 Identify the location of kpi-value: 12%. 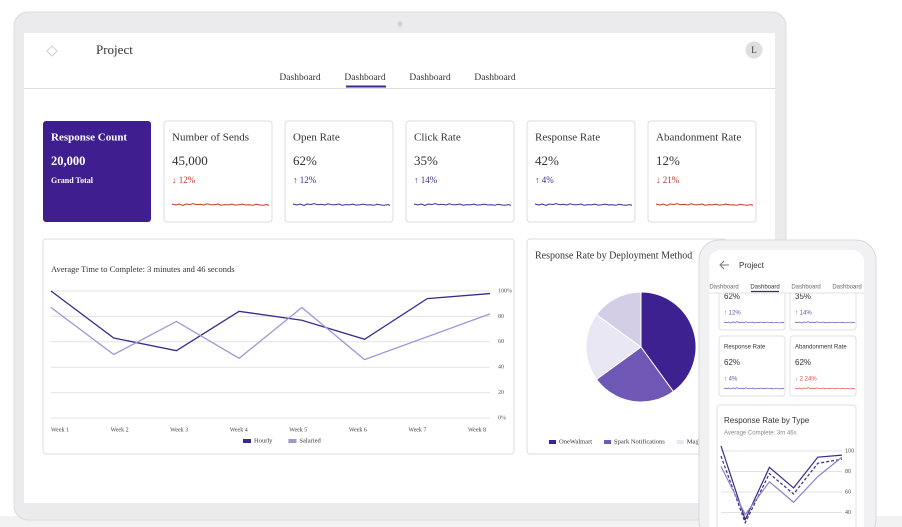
(668, 160).